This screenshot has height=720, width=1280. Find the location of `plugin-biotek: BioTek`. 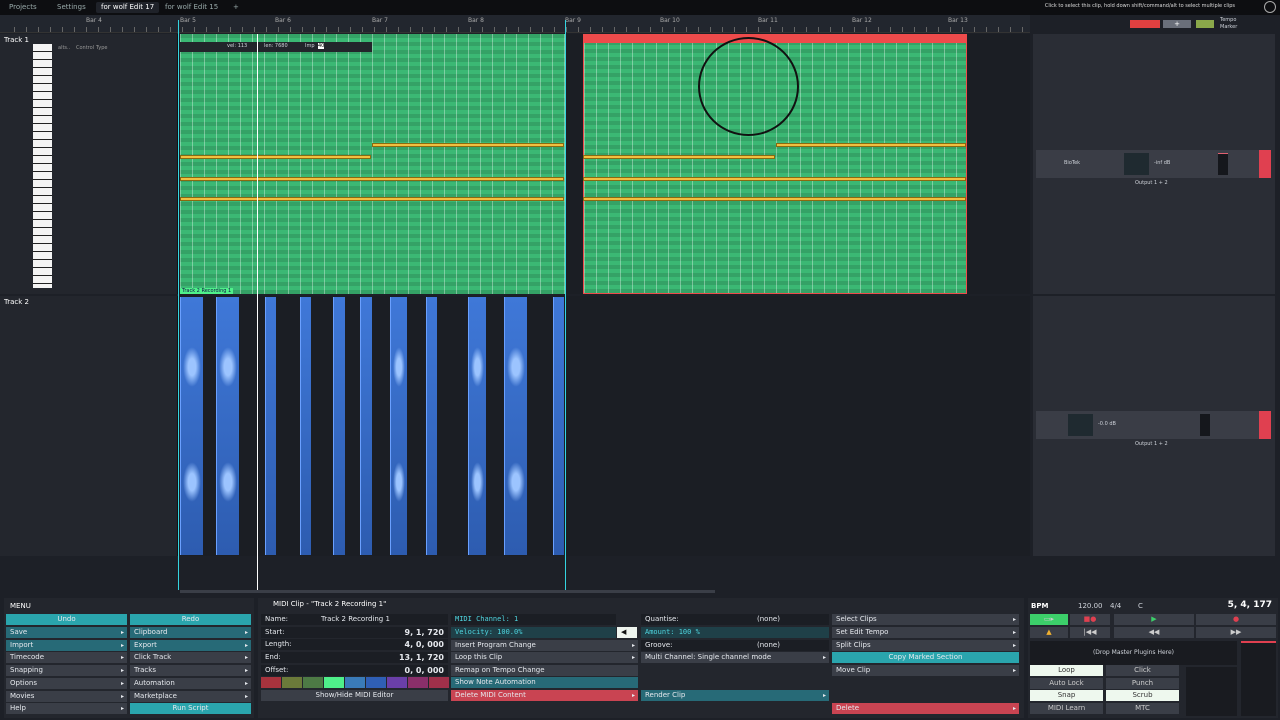

plugin-biotek: BioTek is located at coordinates (1072, 163).